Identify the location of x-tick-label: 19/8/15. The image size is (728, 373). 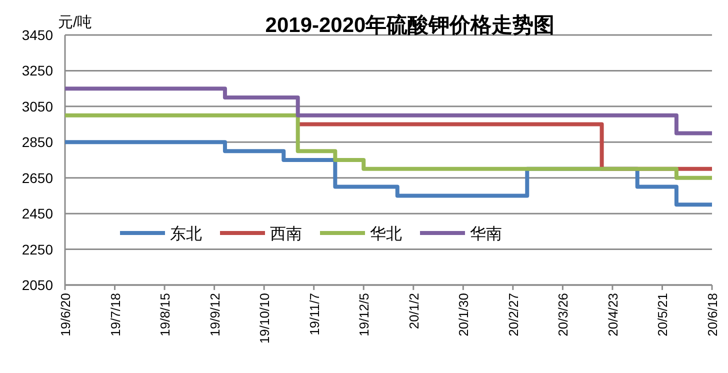
(165, 314).